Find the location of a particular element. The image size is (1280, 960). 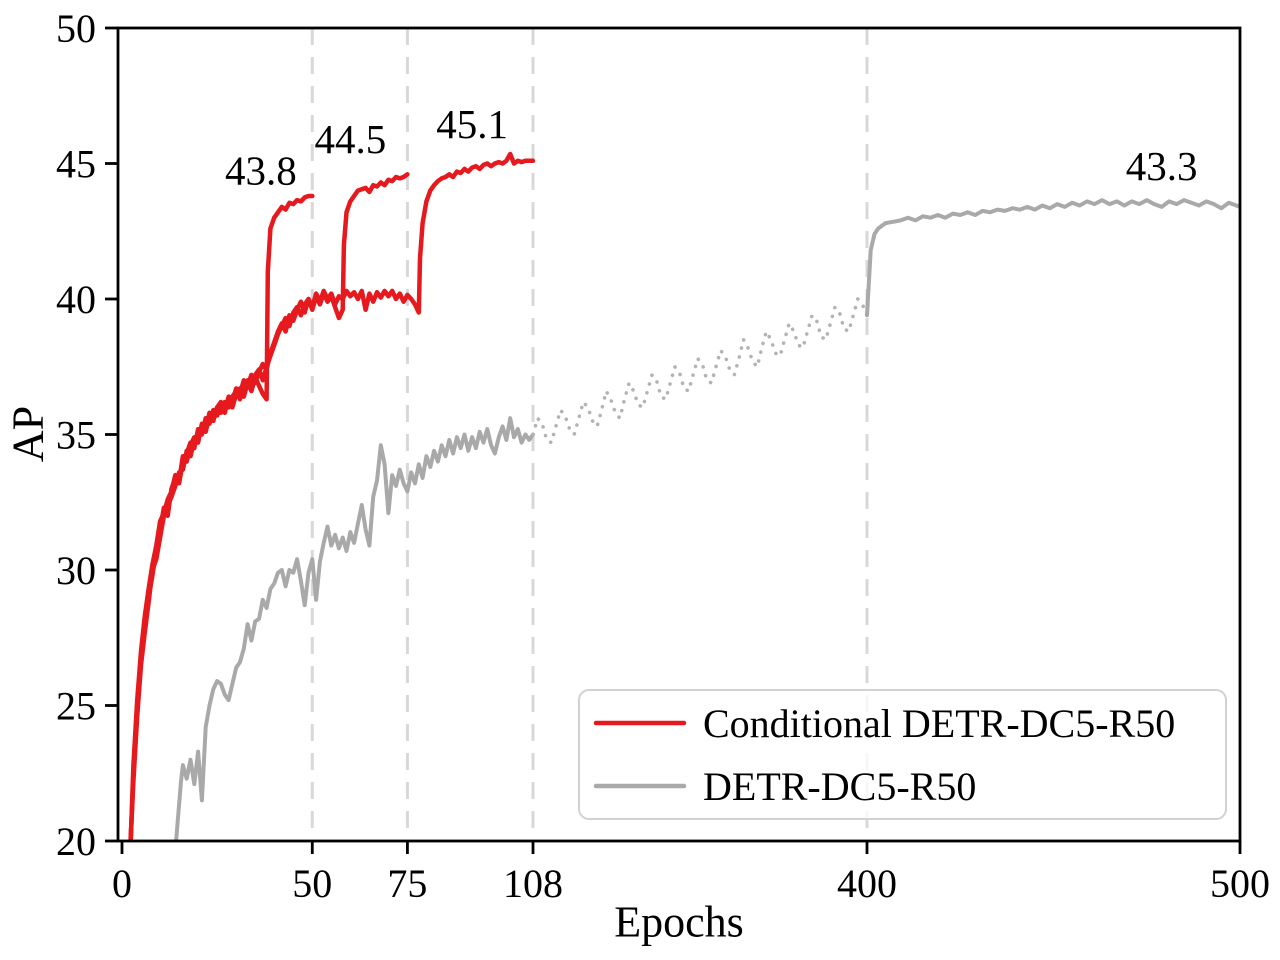

y-tick-label-20: 20 is located at coordinates (76, 841).